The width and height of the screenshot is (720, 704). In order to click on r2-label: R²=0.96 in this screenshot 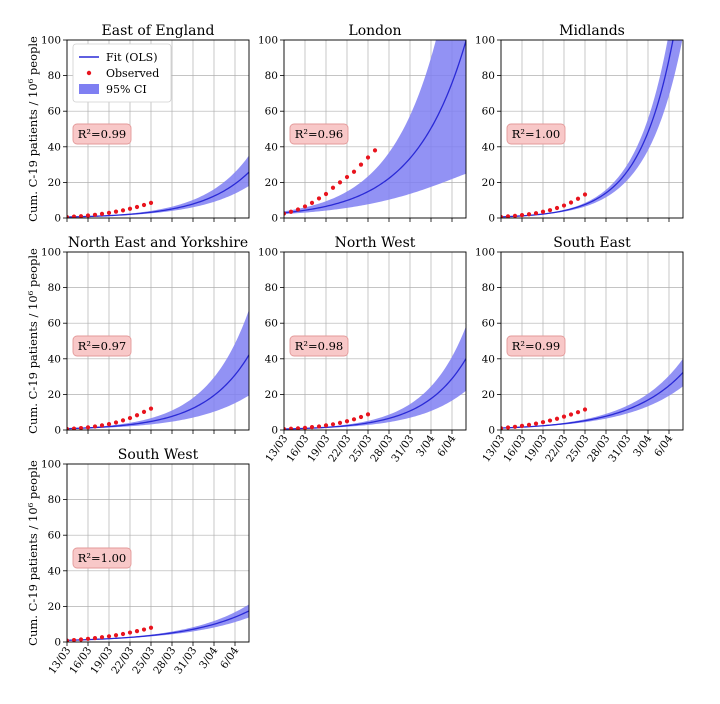, I will do `click(319, 134)`.